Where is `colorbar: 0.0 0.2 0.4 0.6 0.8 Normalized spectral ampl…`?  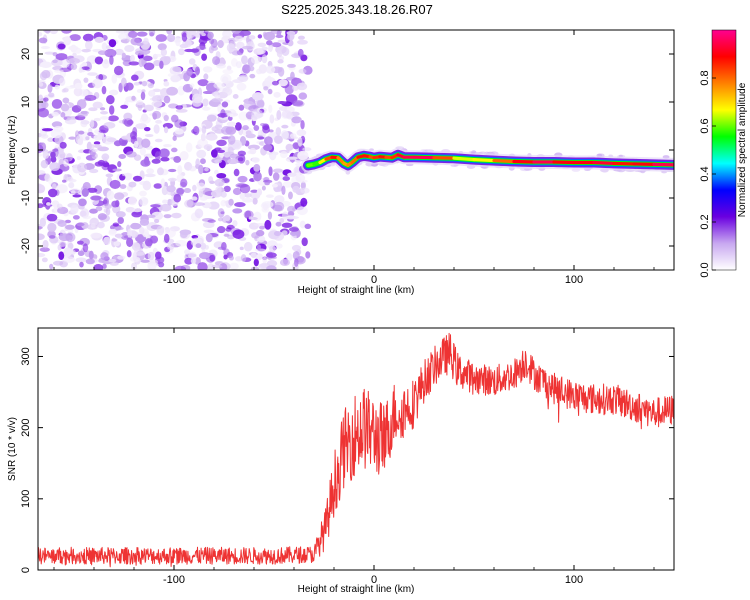
colorbar: 0.0 0.2 0.4 0.6 0.8 Normalized spectral ampl… is located at coordinates (723, 153).